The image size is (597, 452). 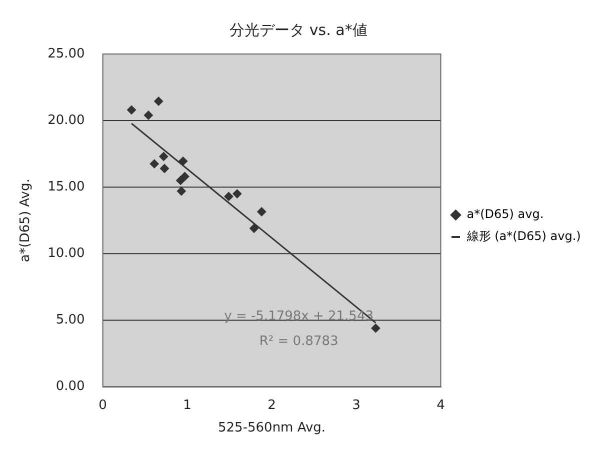 What do you see at coordinates (187, 405) in the screenshot?
I see `x-tick-label: 1` at bounding box center [187, 405].